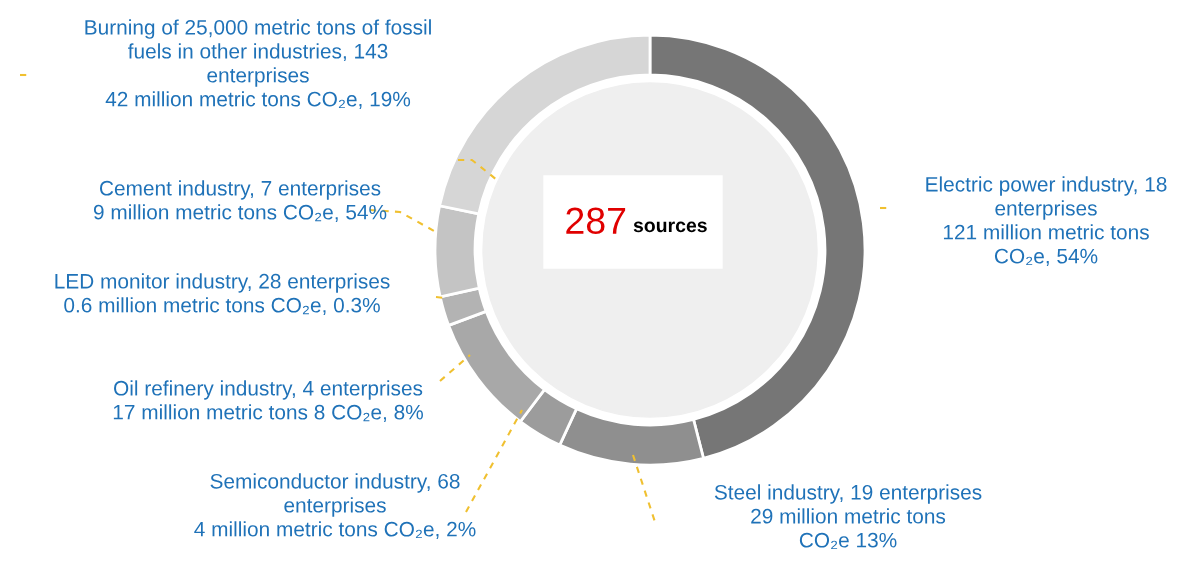  I want to click on slice-label: Semiconductor industry, 68 enterprises 4 million metric tons CO₂e, 2%, so click(335, 506).